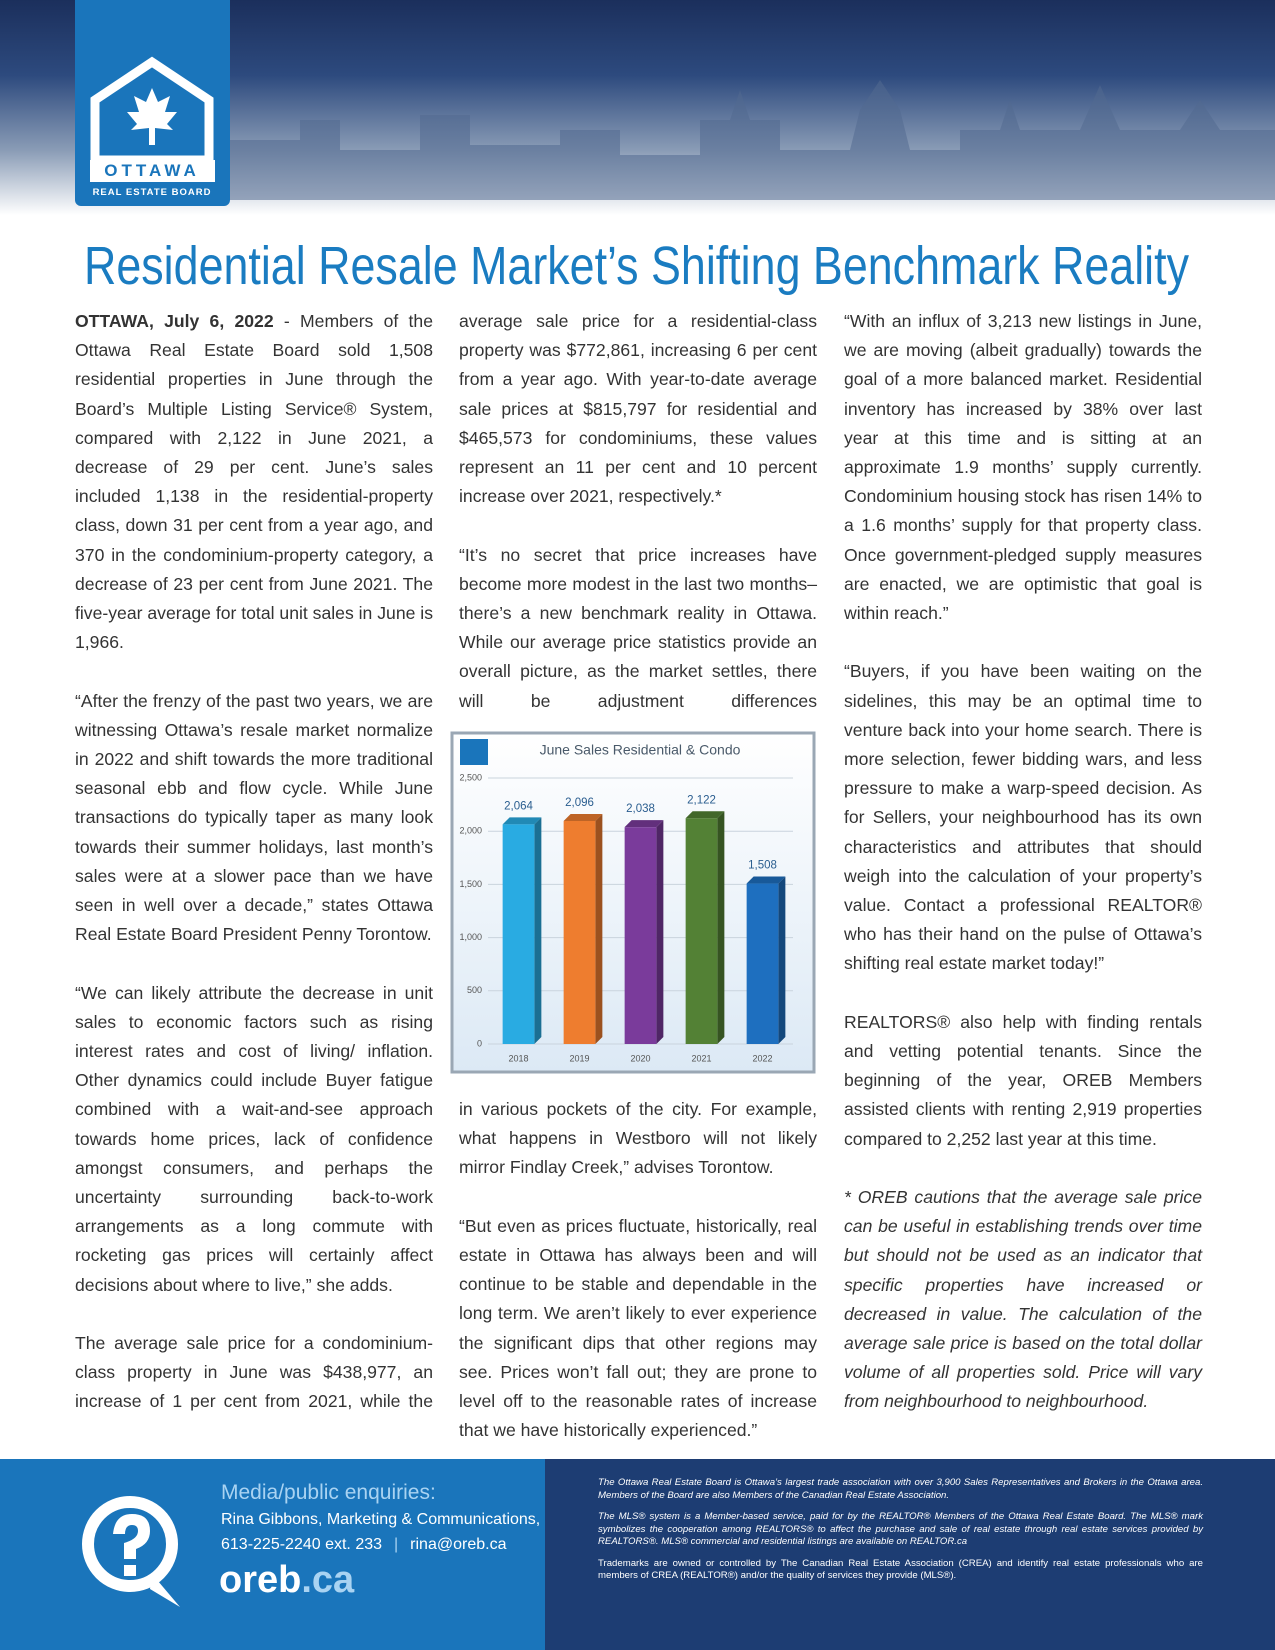 The height and width of the screenshot is (1650, 1275). What do you see at coordinates (470, 884) in the screenshot?
I see `y-tick-label: 1,500` at bounding box center [470, 884].